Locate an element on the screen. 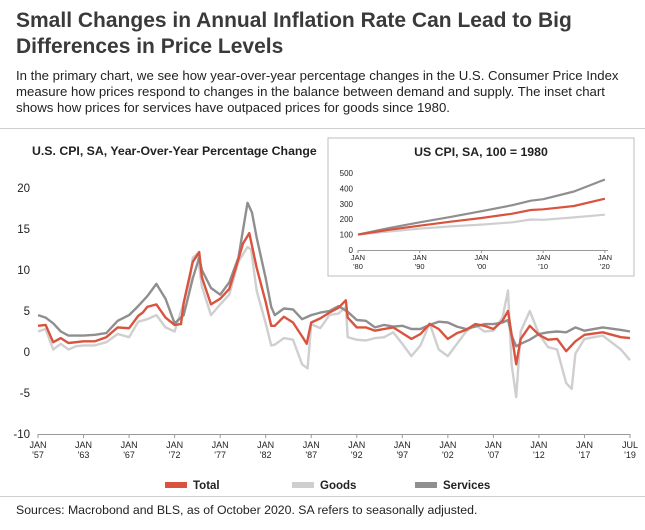 The image size is (645, 530). x-tick-label: JUL '19 is located at coordinates (630, 450).